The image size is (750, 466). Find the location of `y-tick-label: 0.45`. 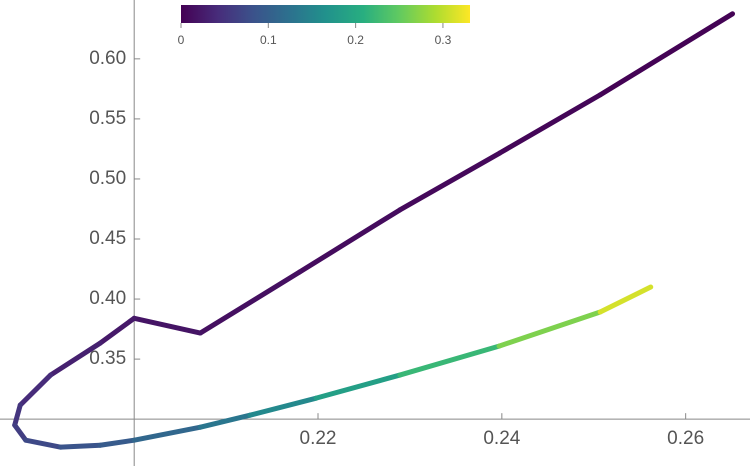

y-tick-label: 0.45 is located at coordinates (107, 238).